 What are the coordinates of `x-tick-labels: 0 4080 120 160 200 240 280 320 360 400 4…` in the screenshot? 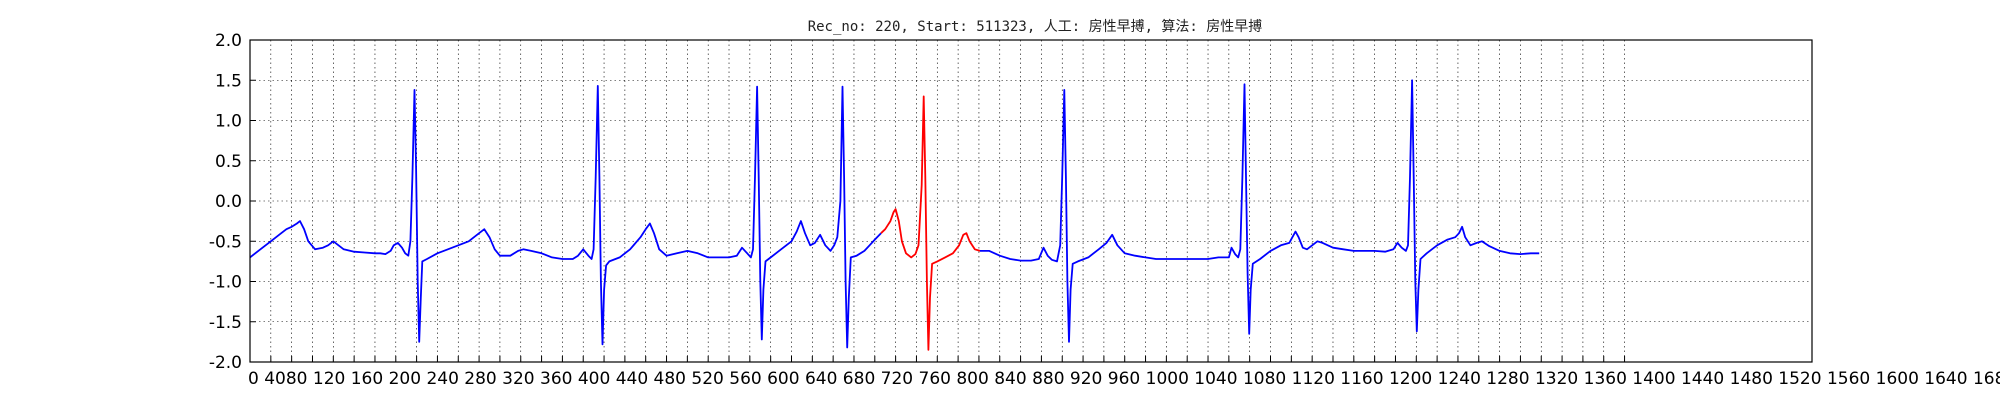 It's located at (1124, 379).